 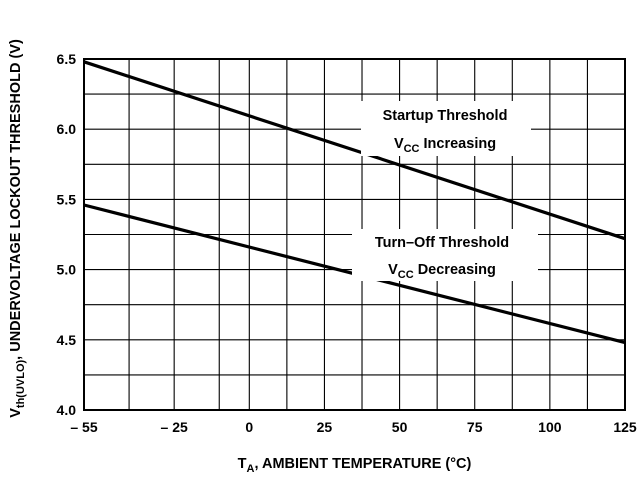 What do you see at coordinates (21, 384) in the screenshot?
I see `y-axis-label-subscript: th(UVLO)` at bounding box center [21, 384].